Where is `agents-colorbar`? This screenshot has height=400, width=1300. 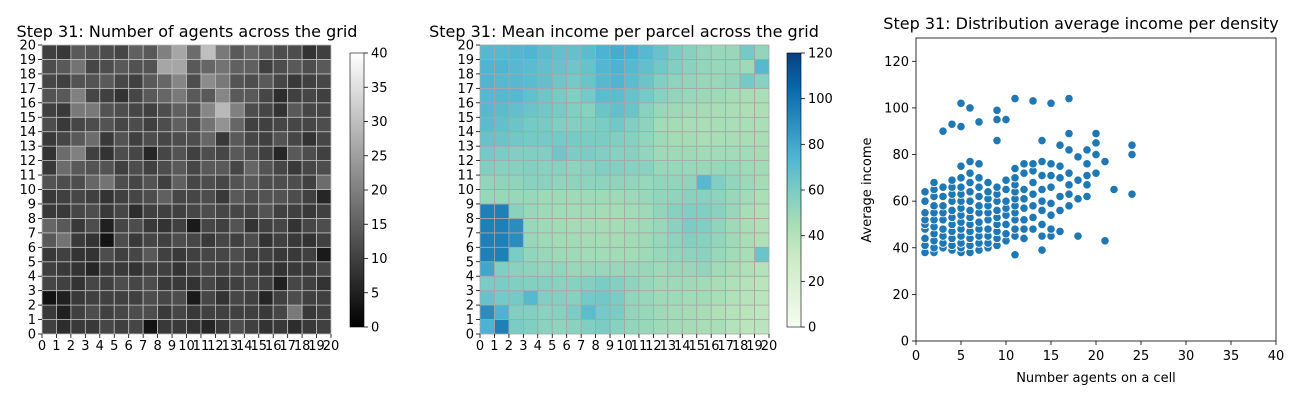 agents-colorbar is located at coordinates (357, 190).